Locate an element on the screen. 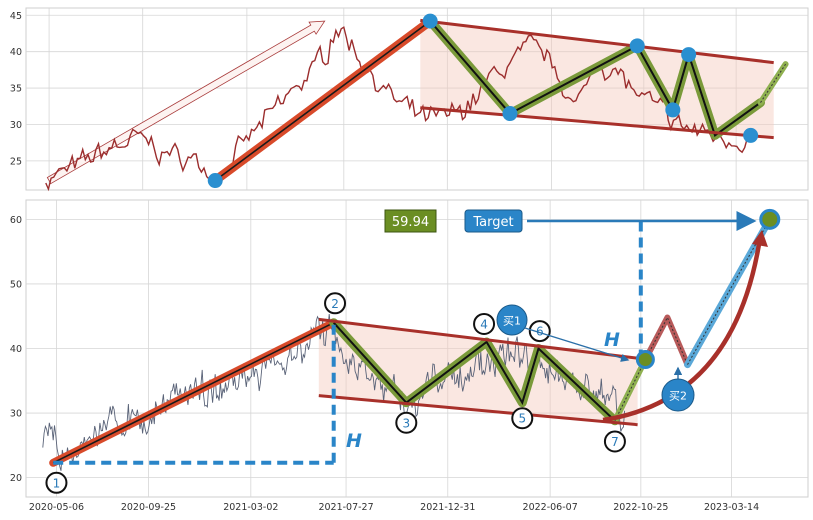 This screenshot has height=520, width=813. x-tick-label: 2021-07-27 is located at coordinates (345, 507).